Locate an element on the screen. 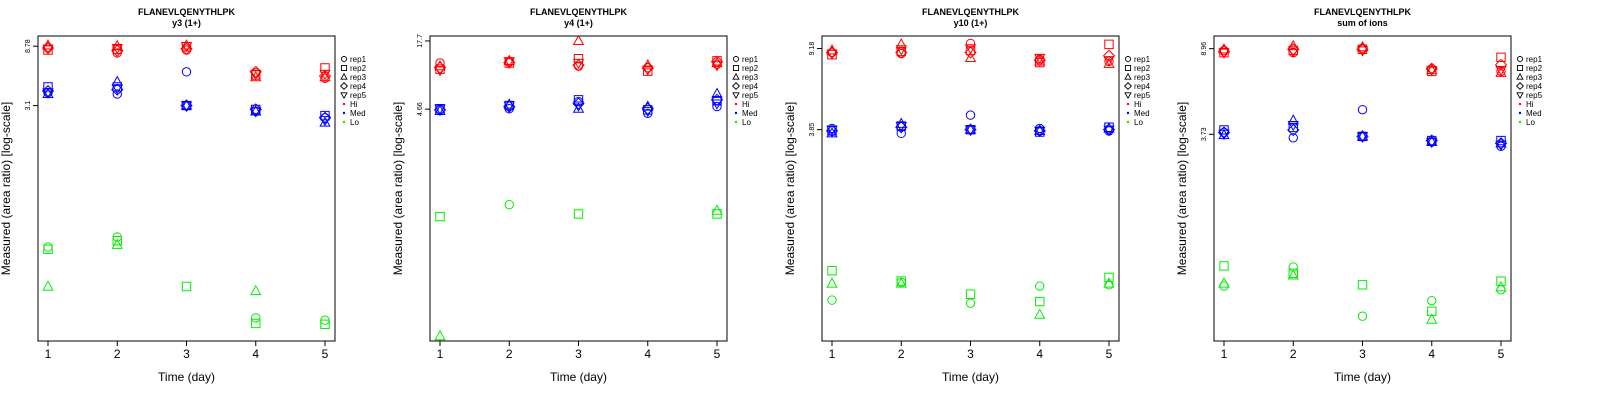 The width and height of the screenshot is (1600, 400). y-tick-label: 8.78 is located at coordinates (28, 46).